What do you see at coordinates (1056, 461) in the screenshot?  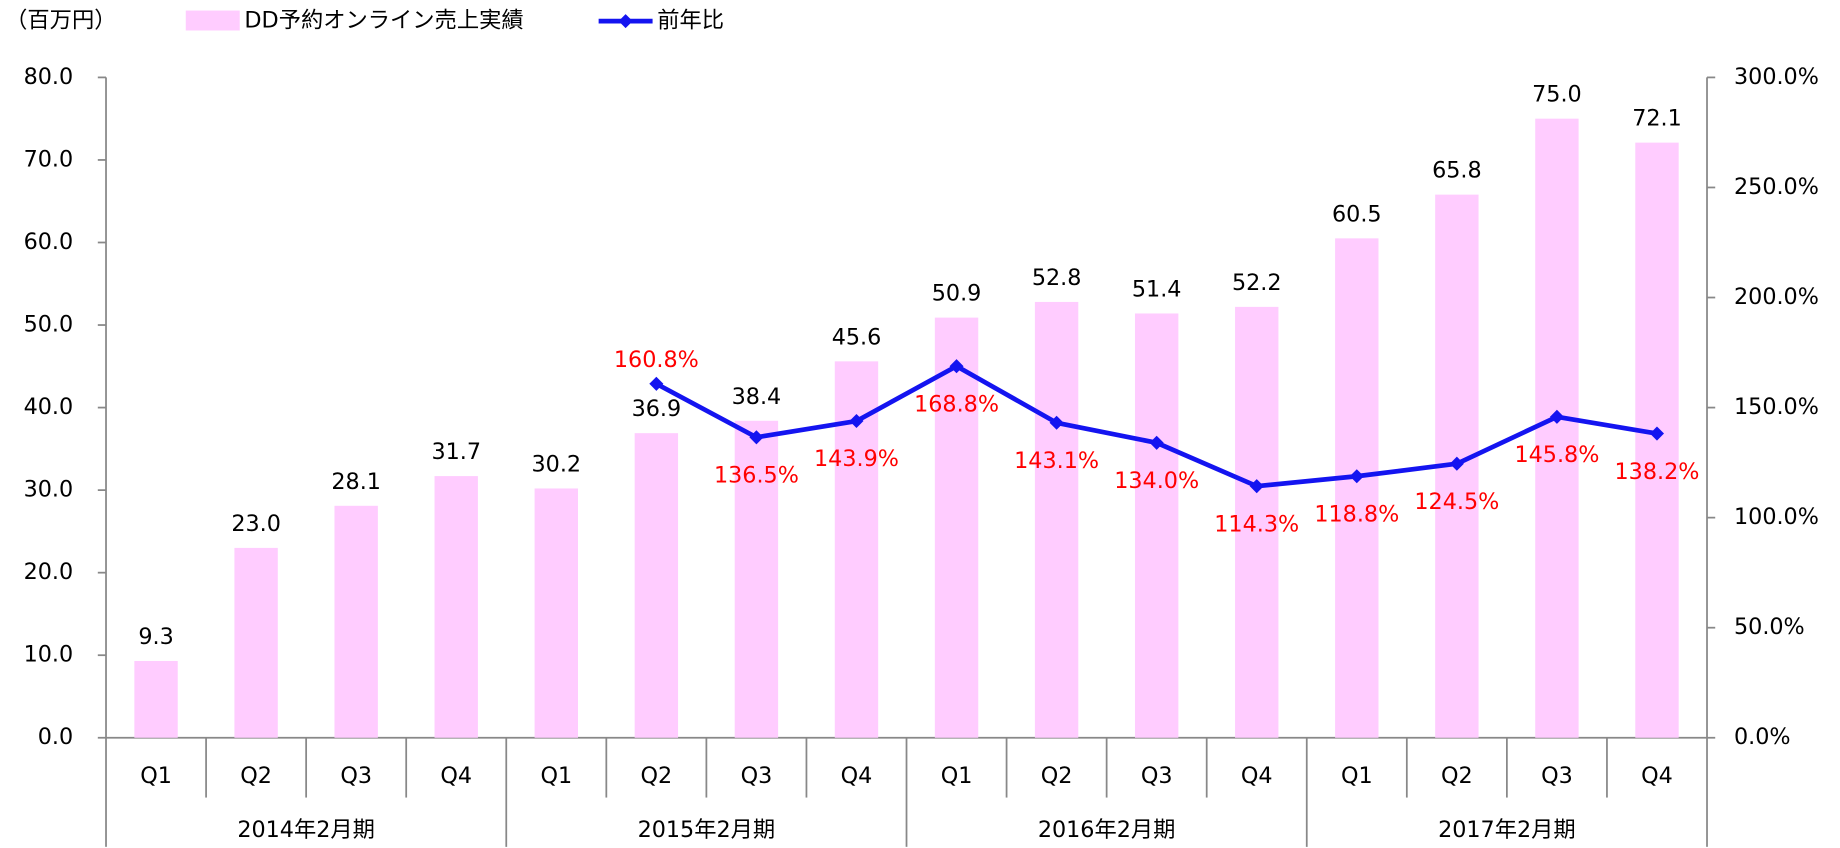 I see `line-value-label: 143.1%` at bounding box center [1056, 461].